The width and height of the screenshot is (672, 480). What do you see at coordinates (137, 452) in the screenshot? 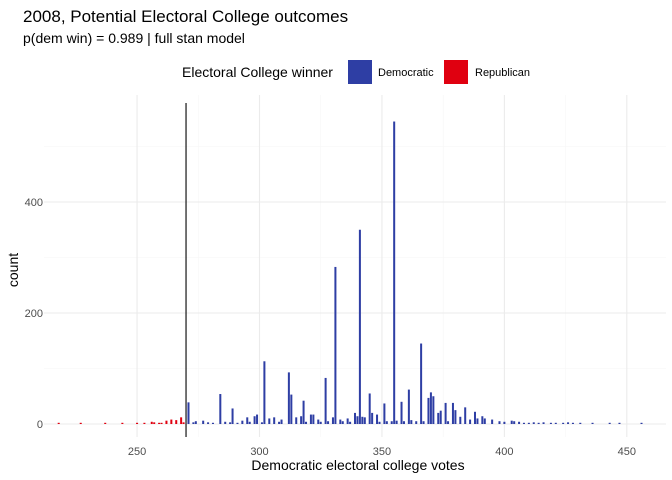
I see `x-tick-label: 250` at bounding box center [137, 452].